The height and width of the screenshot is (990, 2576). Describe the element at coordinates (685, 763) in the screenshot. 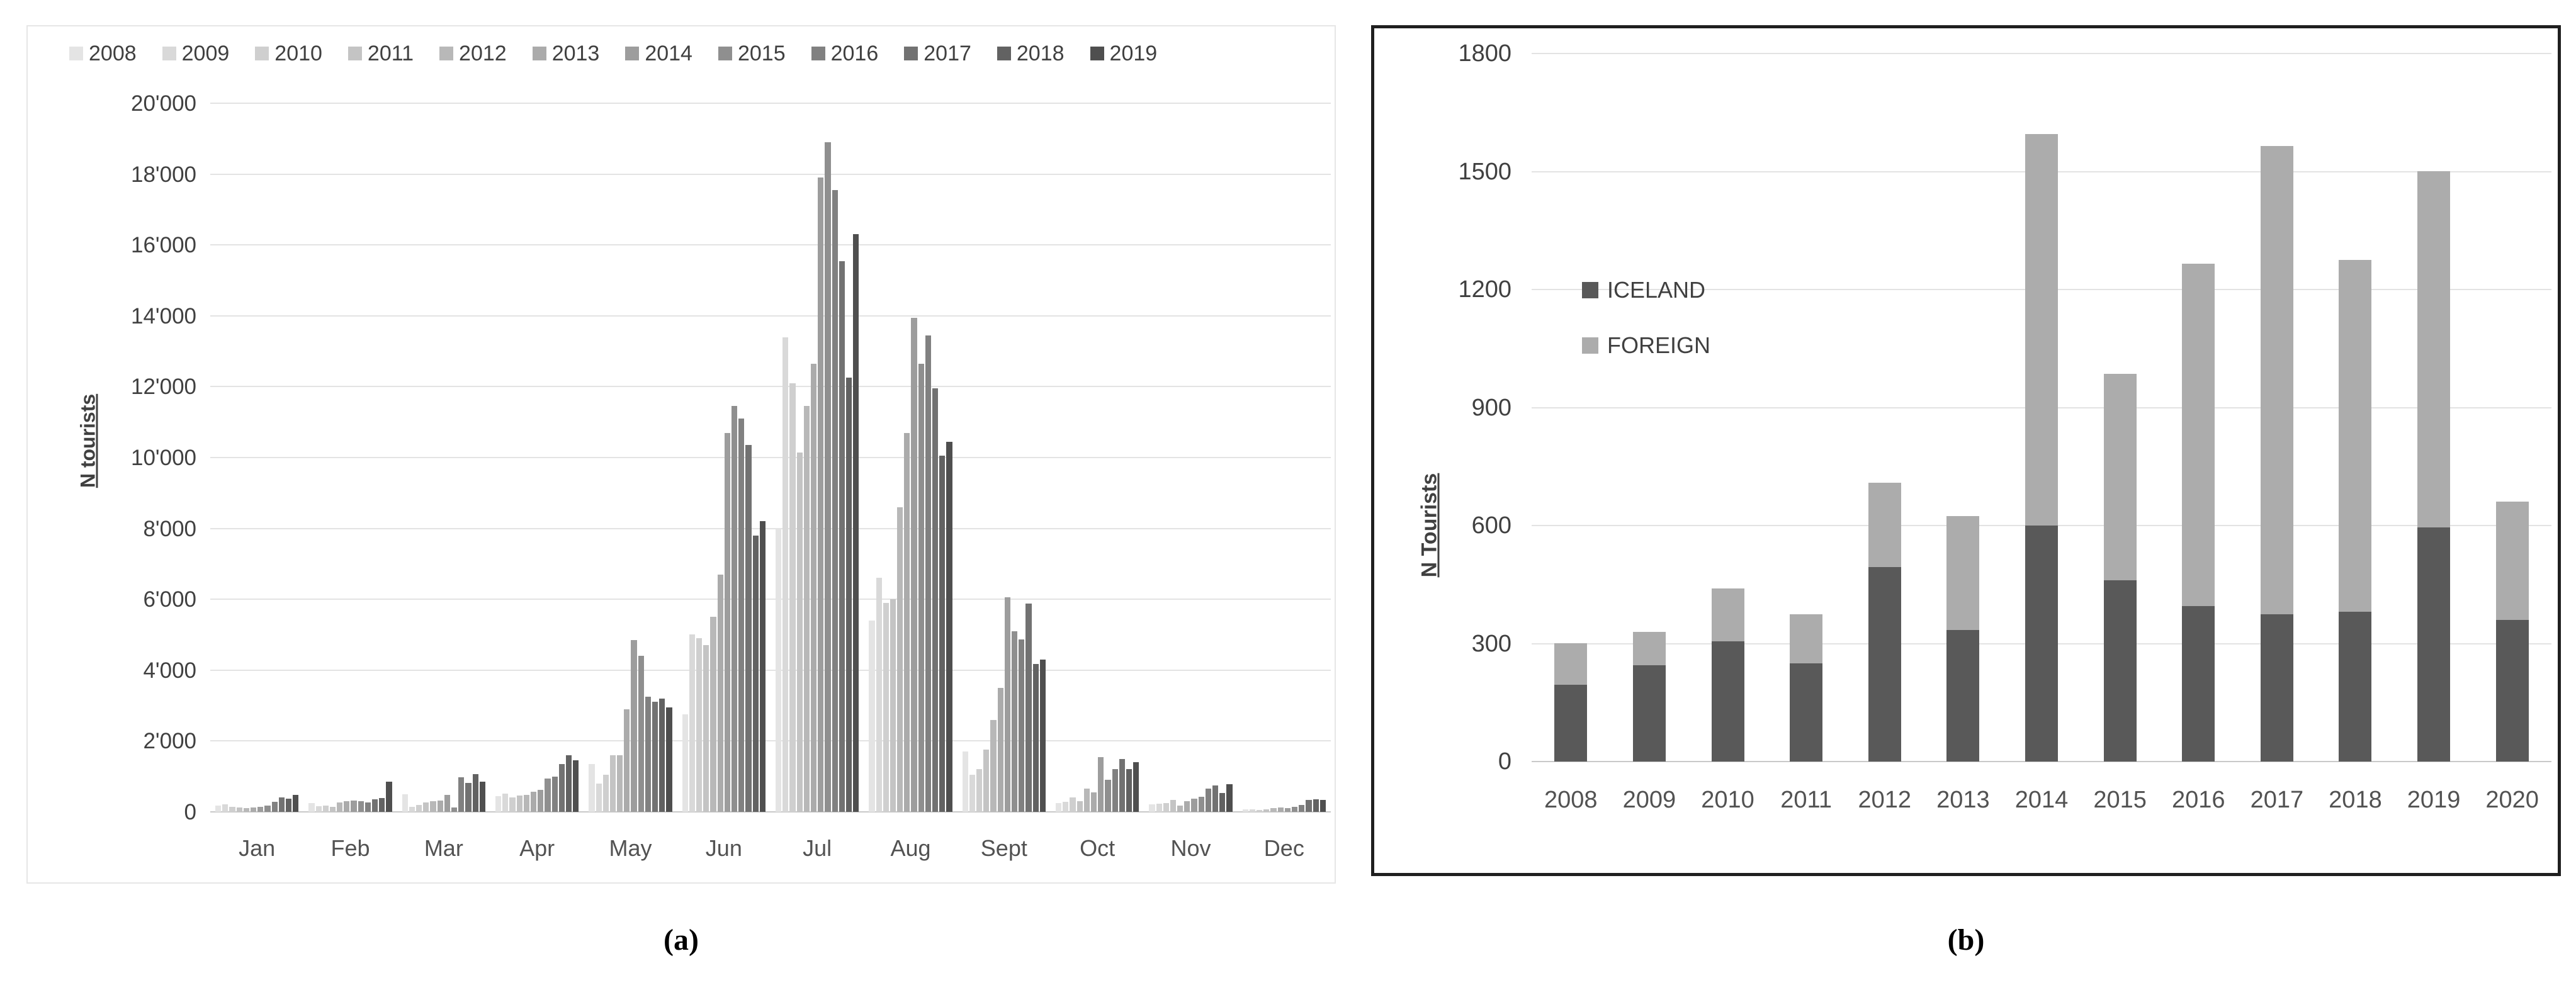

I see `chart-a-bar-2008-jun` at that location.